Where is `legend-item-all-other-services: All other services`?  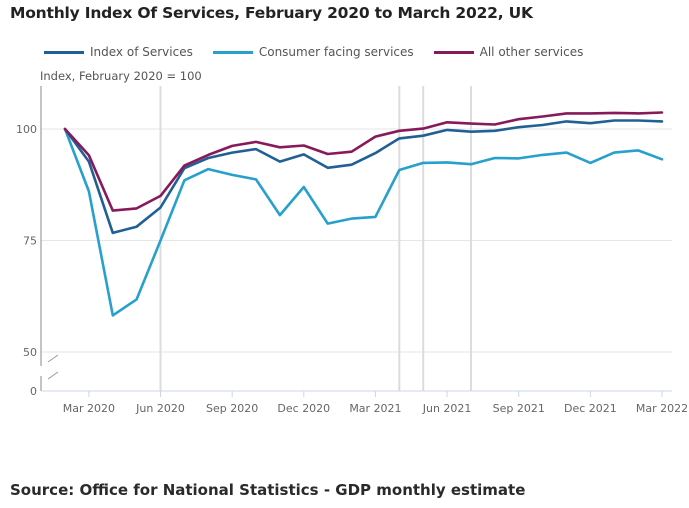 legend-item-all-other-services: All other services is located at coordinates (508, 52).